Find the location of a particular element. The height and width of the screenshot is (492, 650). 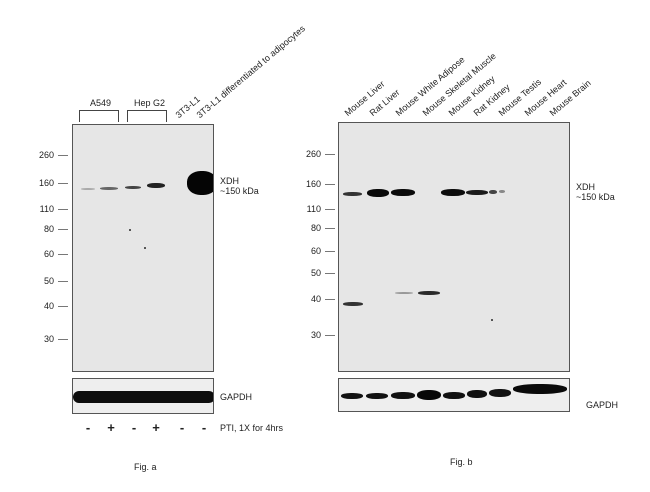

target-size-a: ~150 kDa is located at coordinates (239, 191).